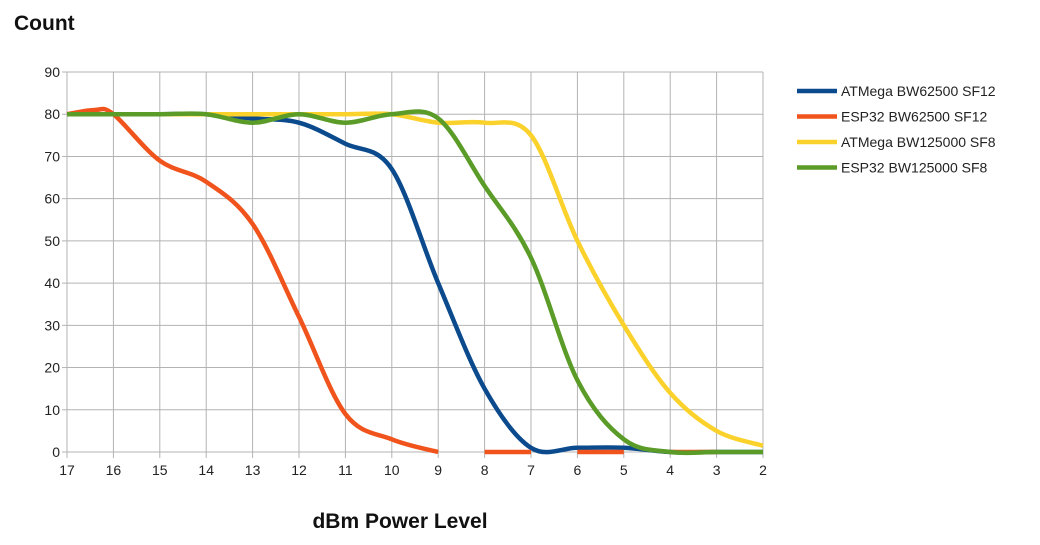 The image size is (1040, 545). Describe the element at coordinates (206, 470) in the screenshot. I see `x-tick-label: 14` at that location.